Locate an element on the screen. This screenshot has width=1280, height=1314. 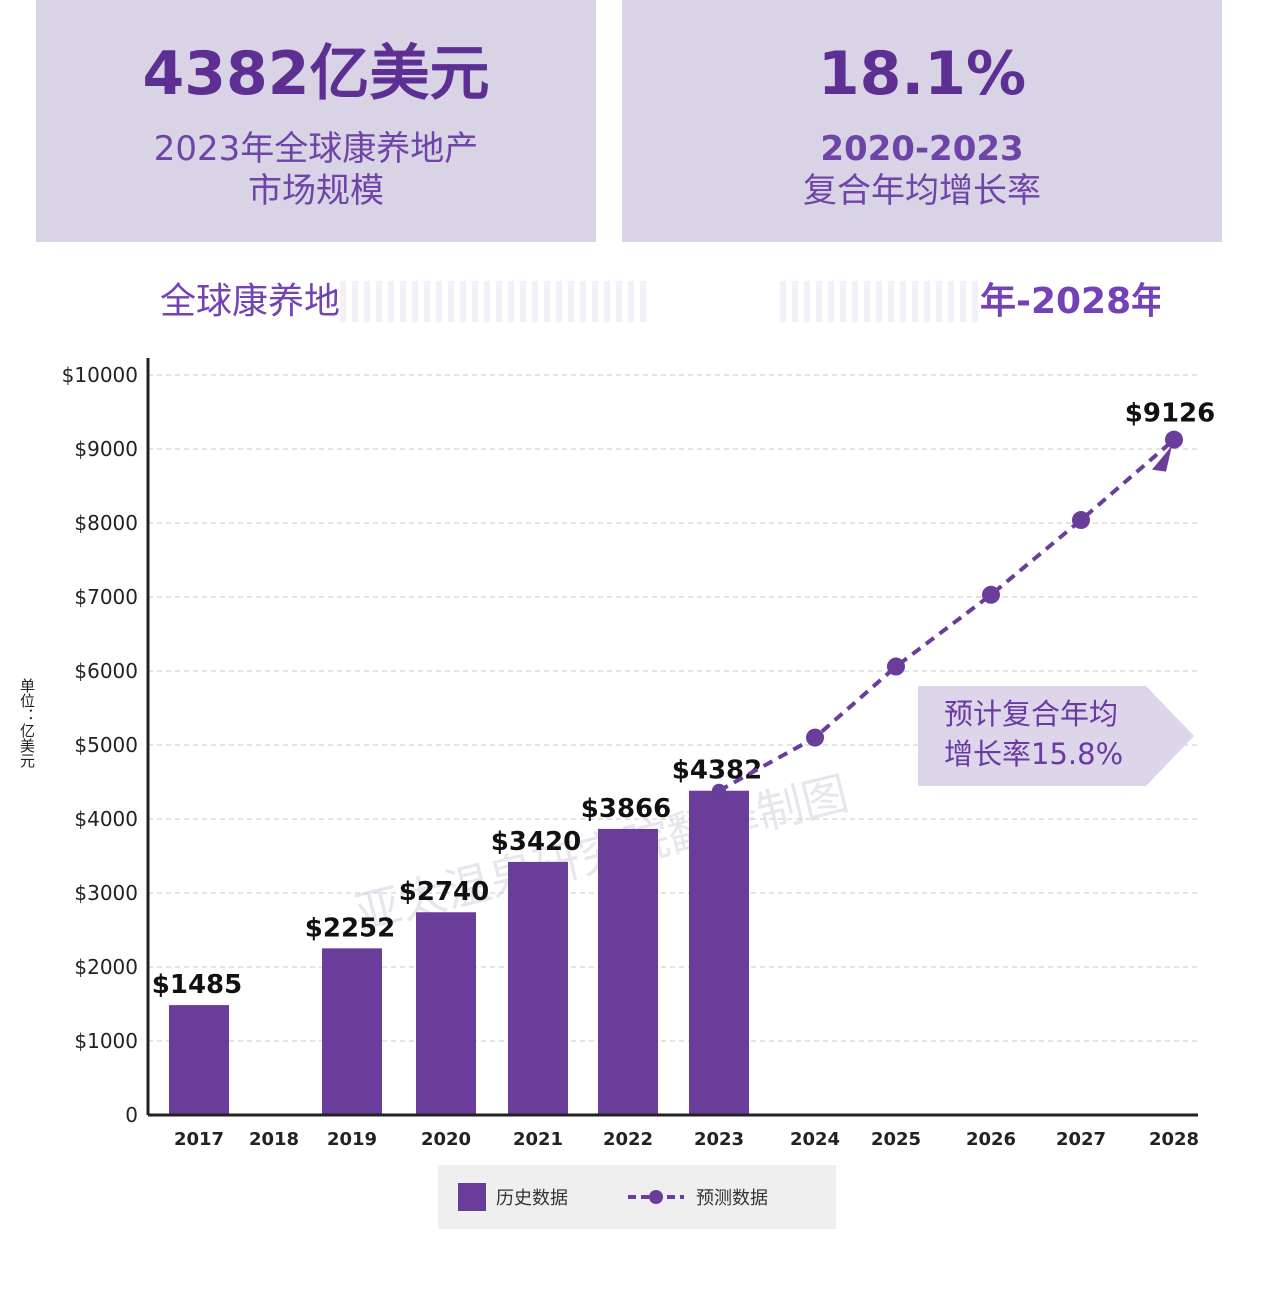
forecast-arrowhead is located at coordinates (1162, 458).